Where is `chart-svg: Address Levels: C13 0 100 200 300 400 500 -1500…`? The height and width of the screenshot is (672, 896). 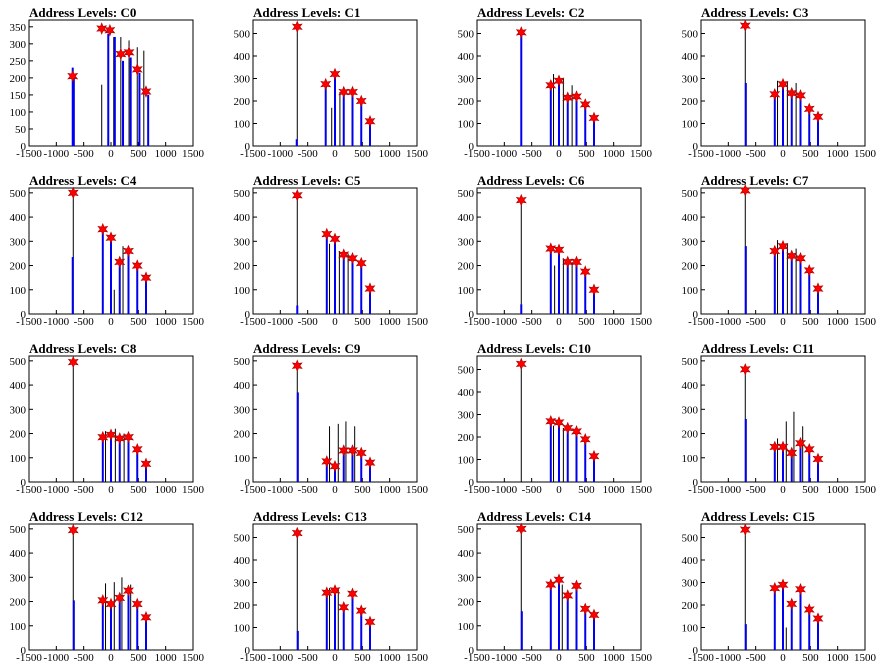 chart-svg: Address Levels: C13 0 100 200 300 400 500 -1500… is located at coordinates (331, 586).